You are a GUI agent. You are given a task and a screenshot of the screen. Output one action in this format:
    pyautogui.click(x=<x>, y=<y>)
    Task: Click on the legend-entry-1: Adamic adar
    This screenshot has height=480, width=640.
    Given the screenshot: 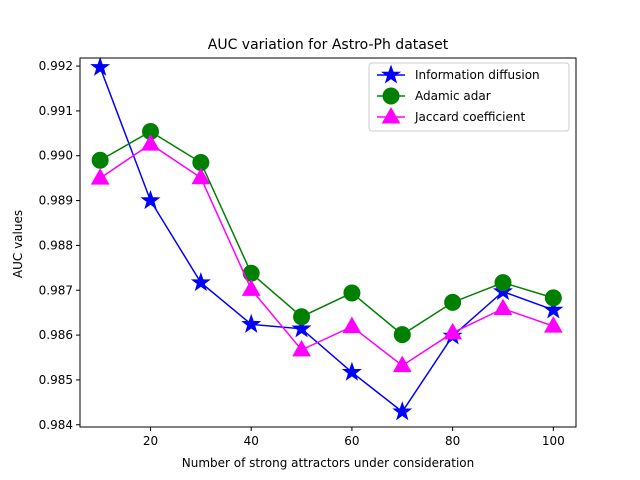 What is the action you would take?
    pyautogui.click(x=434, y=96)
    